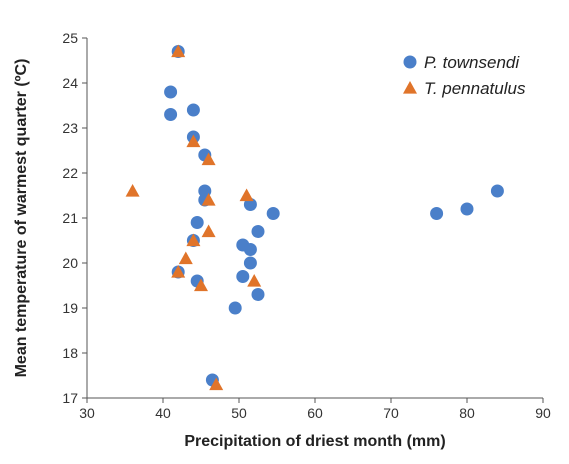  I want to click on x-axis-label: Precipitation of driest month (mm), so click(314, 441).